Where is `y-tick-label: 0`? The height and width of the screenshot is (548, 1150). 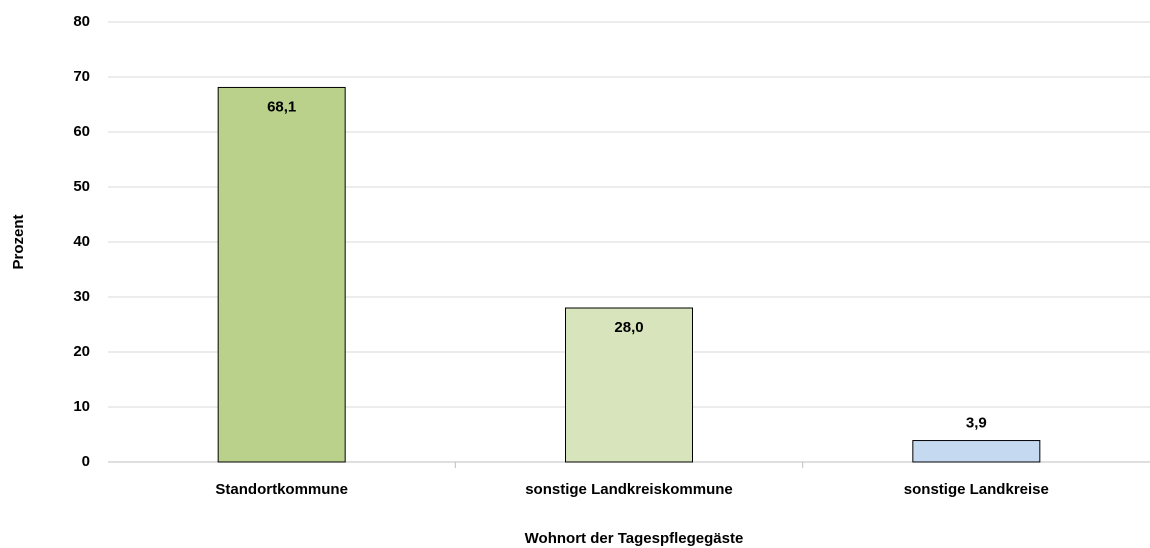 y-tick-label: 0 is located at coordinates (86, 461).